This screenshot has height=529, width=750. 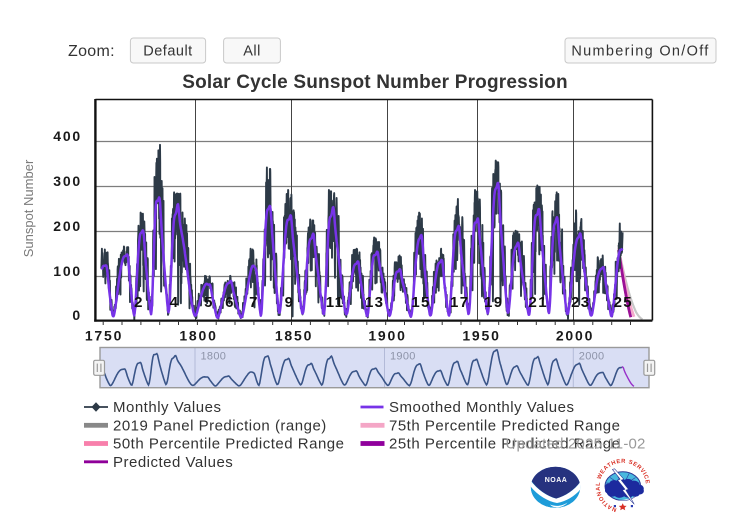 I want to click on svg-text: 11, so click(x=335, y=302).